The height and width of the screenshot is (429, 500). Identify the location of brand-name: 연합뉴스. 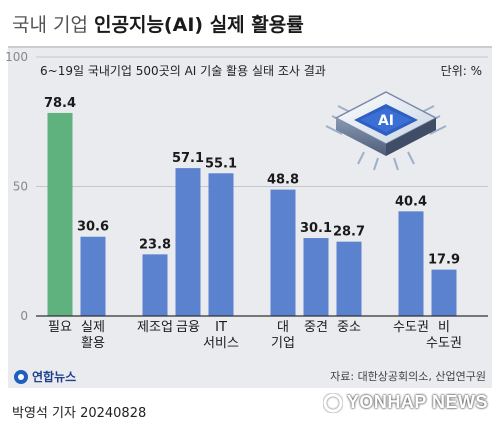
(54, 377).